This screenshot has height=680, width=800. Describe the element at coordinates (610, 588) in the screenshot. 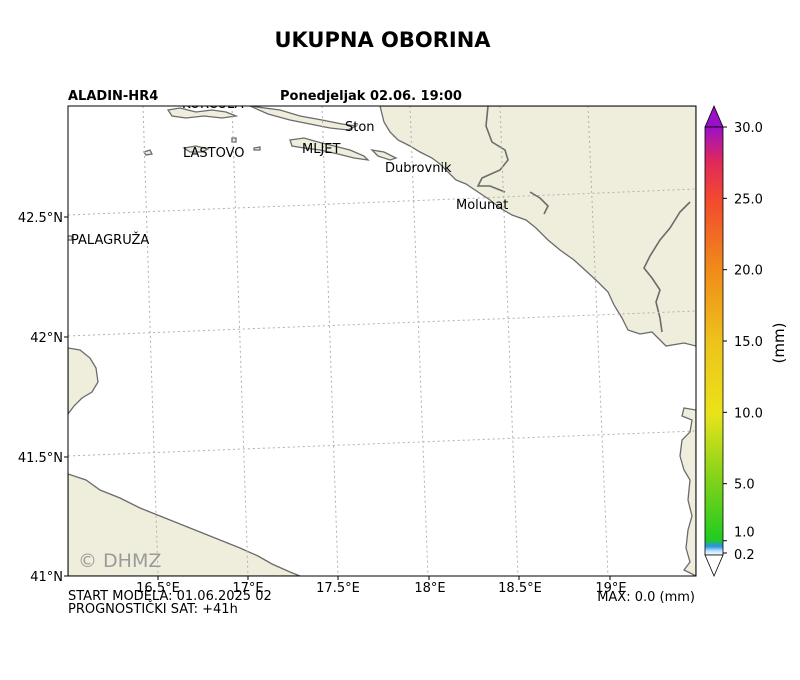

I see `lon-tick-label: 19°E` at that location.